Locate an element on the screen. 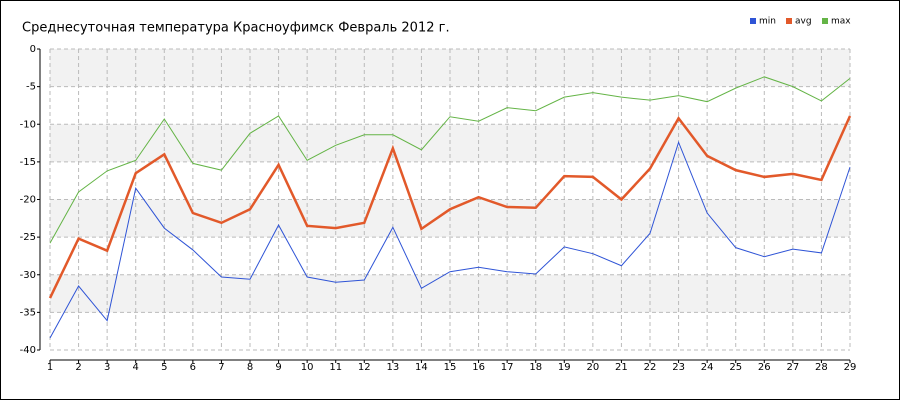 This screenshot has width=900, height=400. legend-label: avg is located at coordinates (803, 22).